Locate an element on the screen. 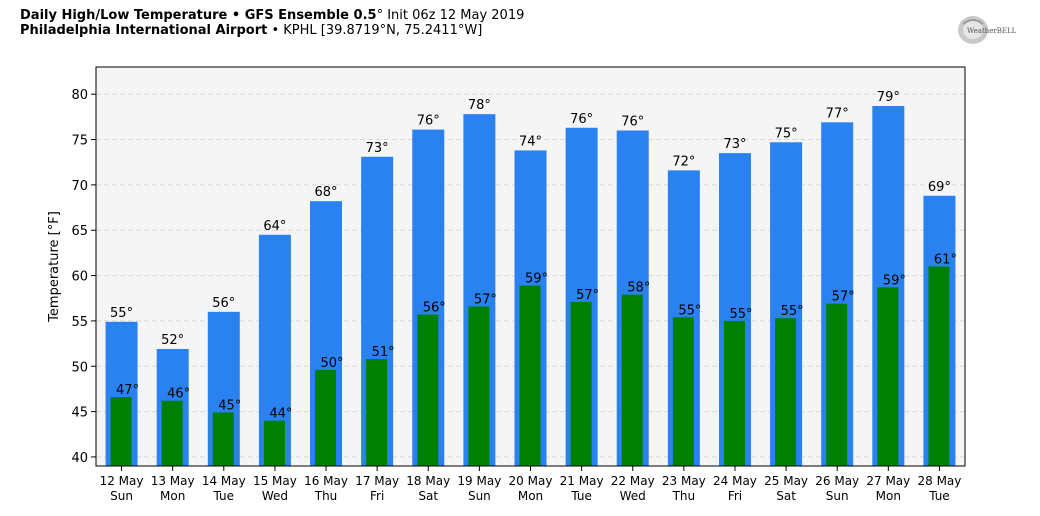 The width and height of the screenshot is (1040, 516). logo-text: WeatherBELL is located at coordinates (992, 31).